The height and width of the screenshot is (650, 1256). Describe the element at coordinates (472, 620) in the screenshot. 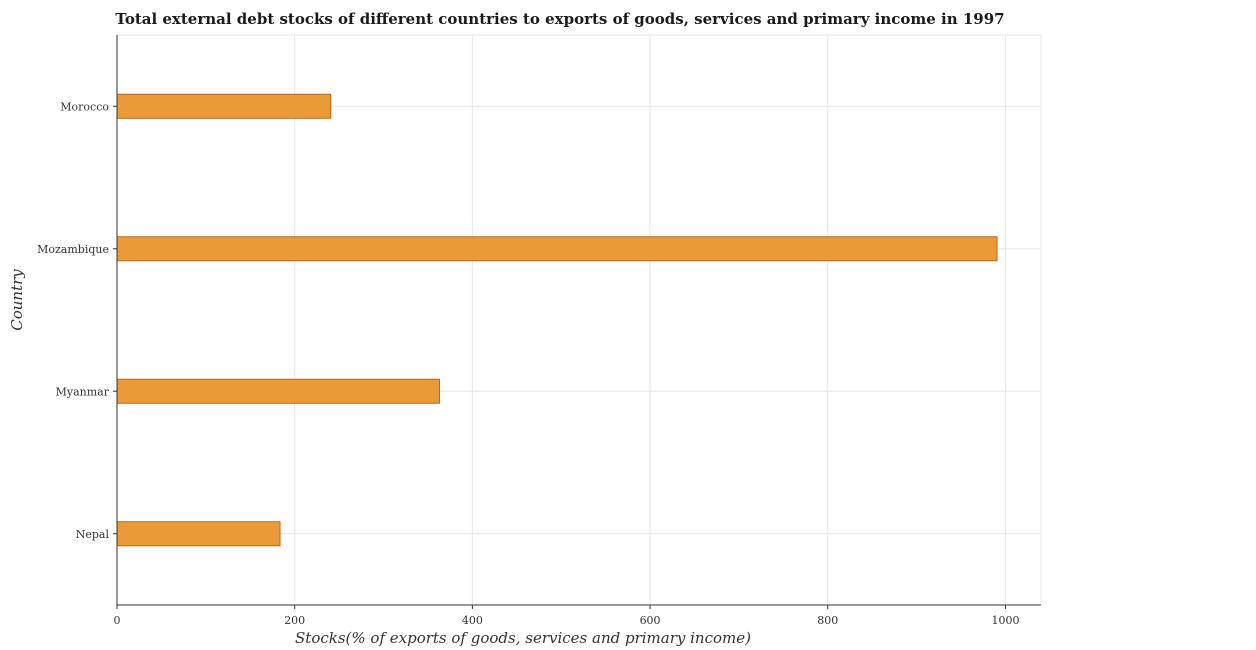

I see `x-tick-label: 400` at that location.